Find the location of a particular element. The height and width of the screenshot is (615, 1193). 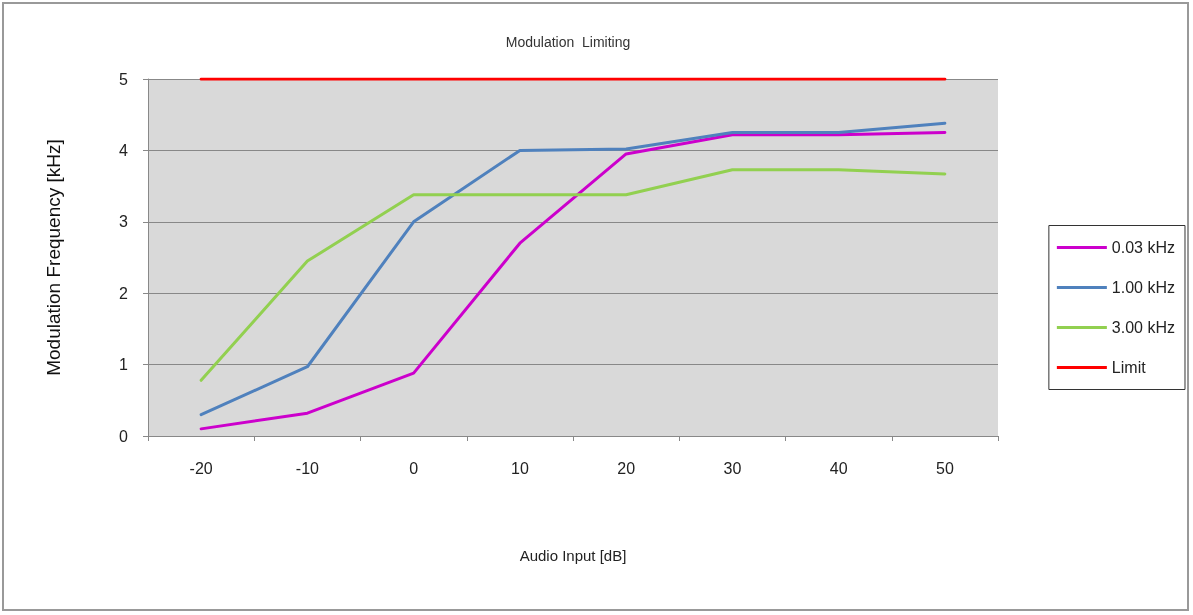

x-tick-label: 20 is located at coordinates (626, 468).